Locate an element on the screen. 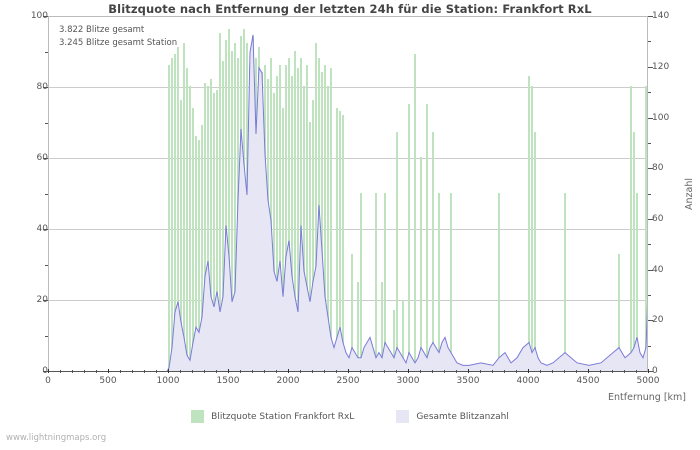  y-left-tick-100: 100 is located at coordinates (39, 16).